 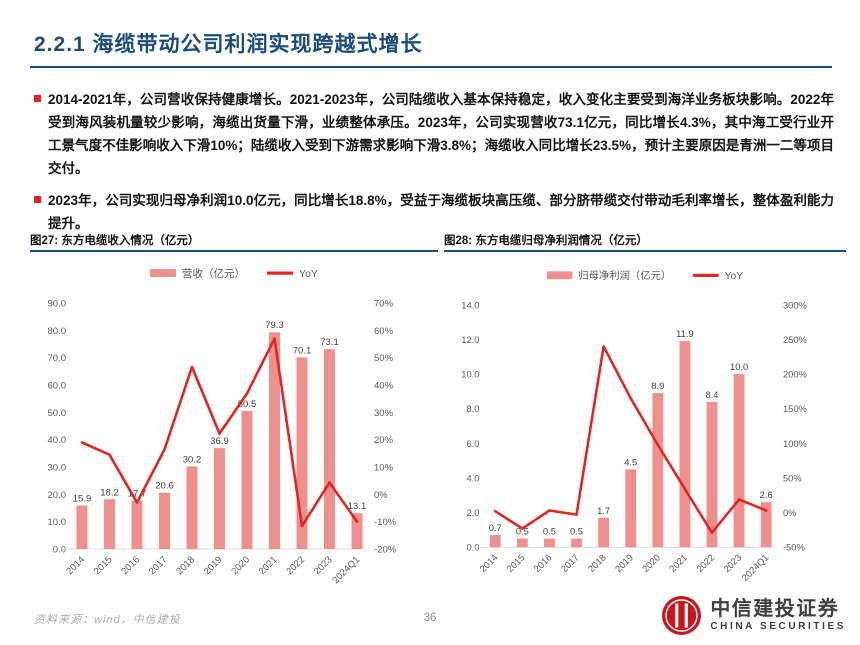 What do you see at coordinates (57, 427) in the screenshot?
I see `y-axis-left: 90.0 80.0 70.0 60.0 50.0 40.0 30.0 20.0 10.0 0.0` at bounding box center [57, 427].